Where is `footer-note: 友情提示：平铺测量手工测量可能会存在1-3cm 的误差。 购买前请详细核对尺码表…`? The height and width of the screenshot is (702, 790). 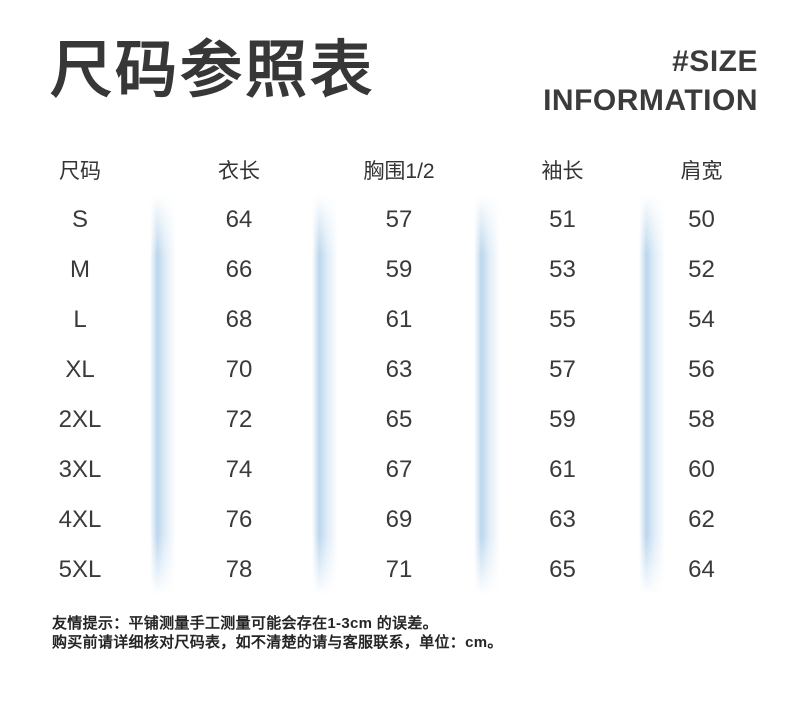 footer-note: 友情提示：平铺测量手工测量可能会存在1-3cm 的误差。 购买前请详细核对尺码表… is located at coordinates (406, 633).